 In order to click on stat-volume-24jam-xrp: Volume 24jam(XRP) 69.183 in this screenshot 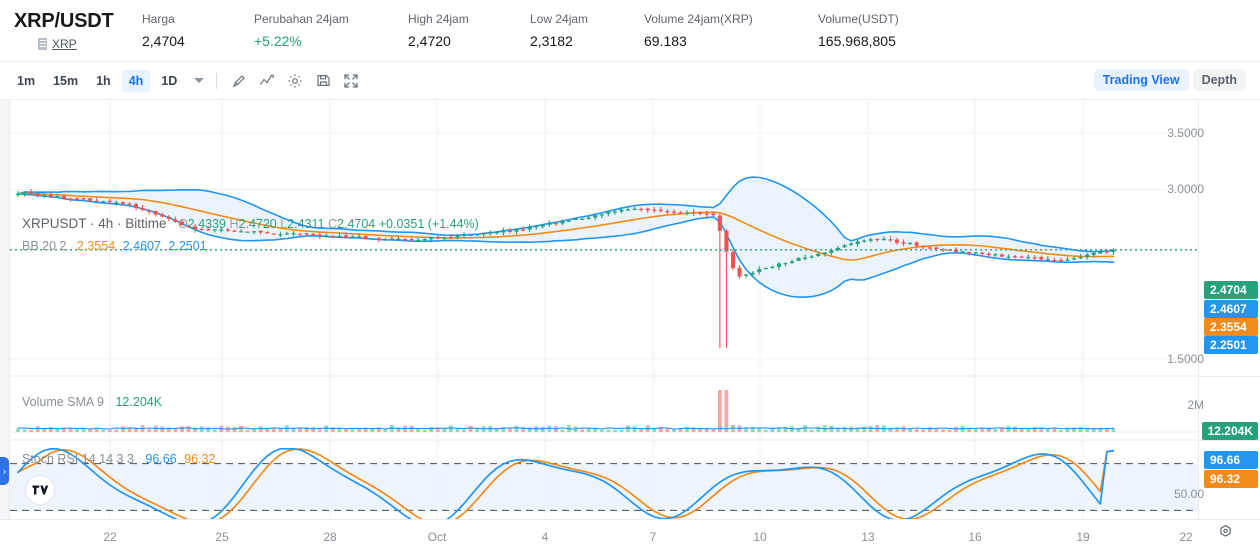, I will do `click(718, 30)`.